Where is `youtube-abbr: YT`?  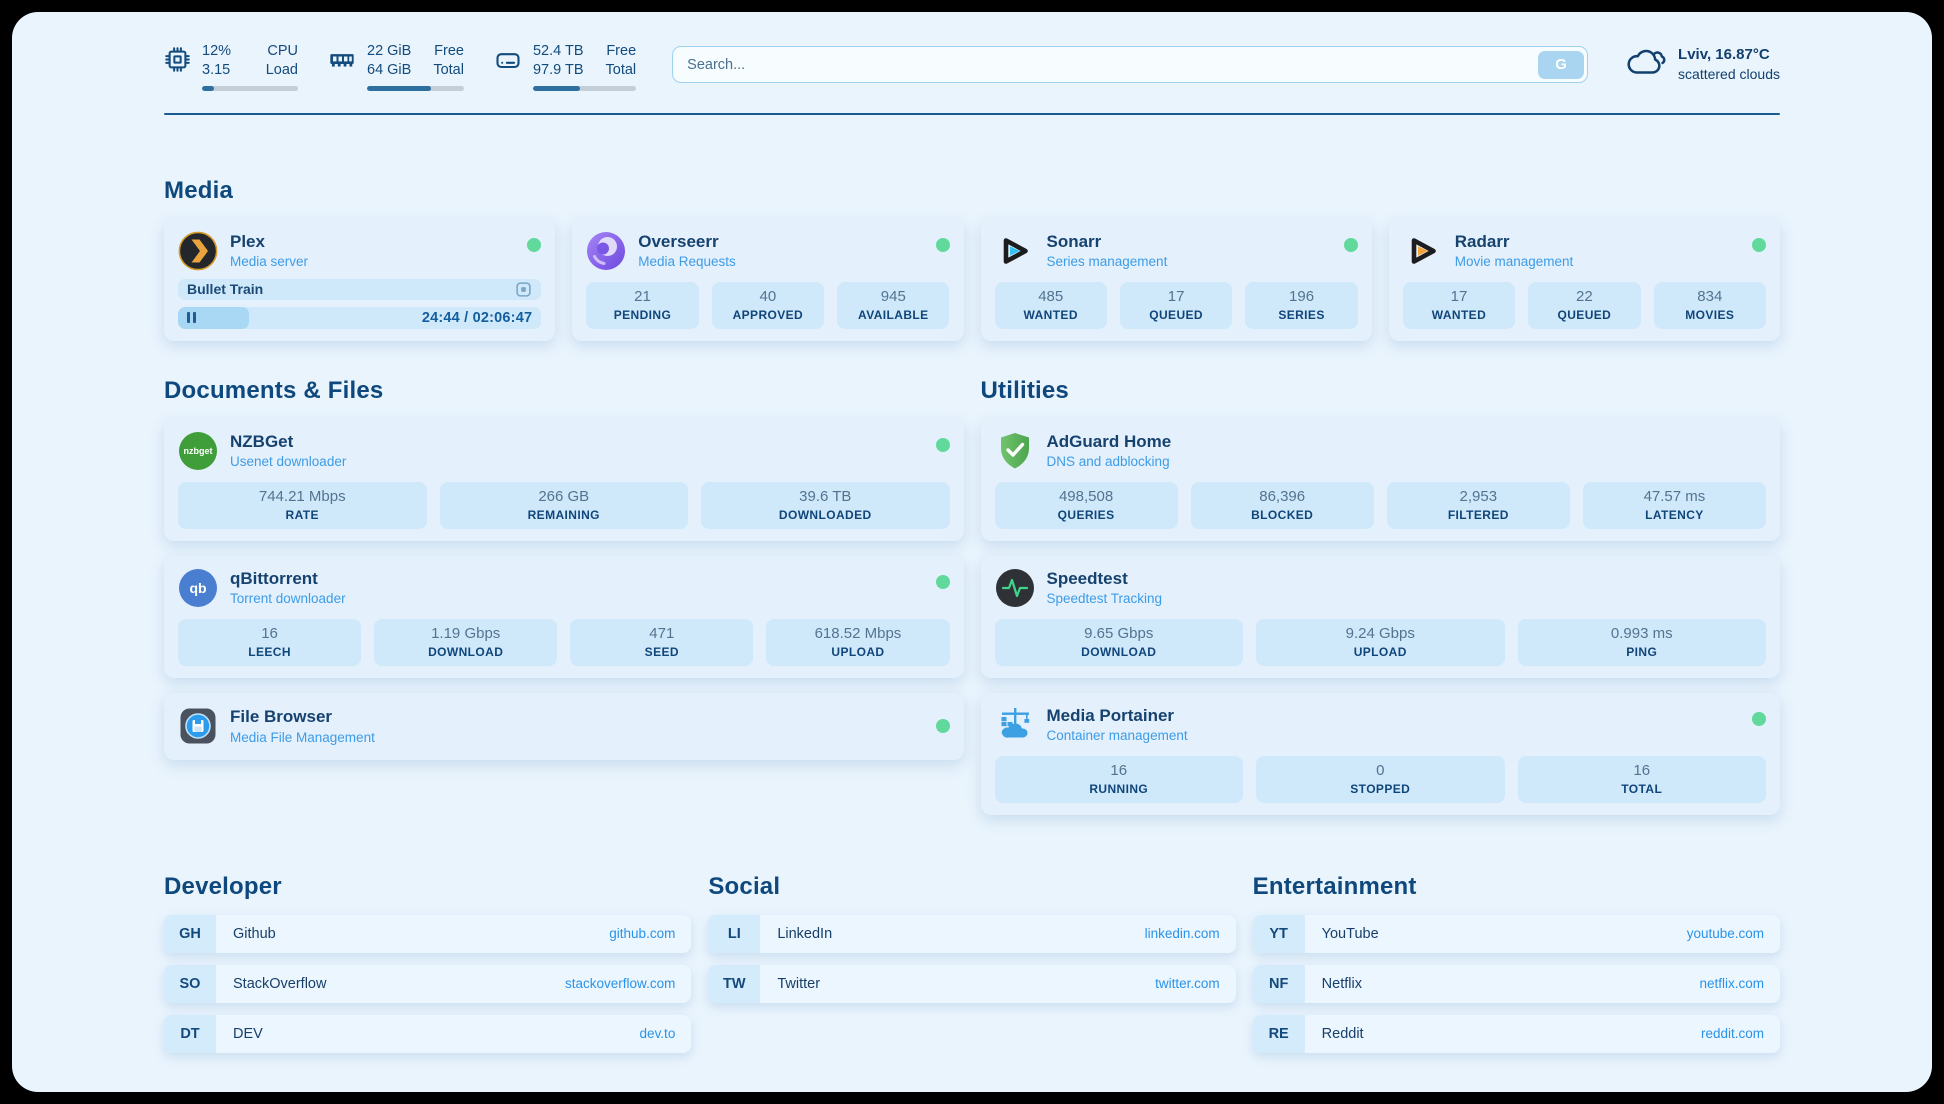 youtube-abbr: YT is located at coordinates (1278, 933).